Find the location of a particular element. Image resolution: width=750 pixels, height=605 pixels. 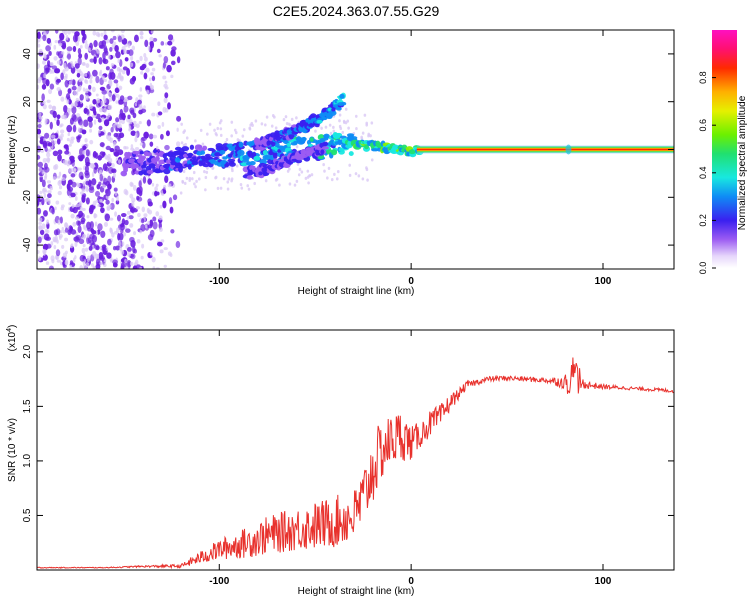

y-tick-label: -20 is located at coordinates (27, 197).